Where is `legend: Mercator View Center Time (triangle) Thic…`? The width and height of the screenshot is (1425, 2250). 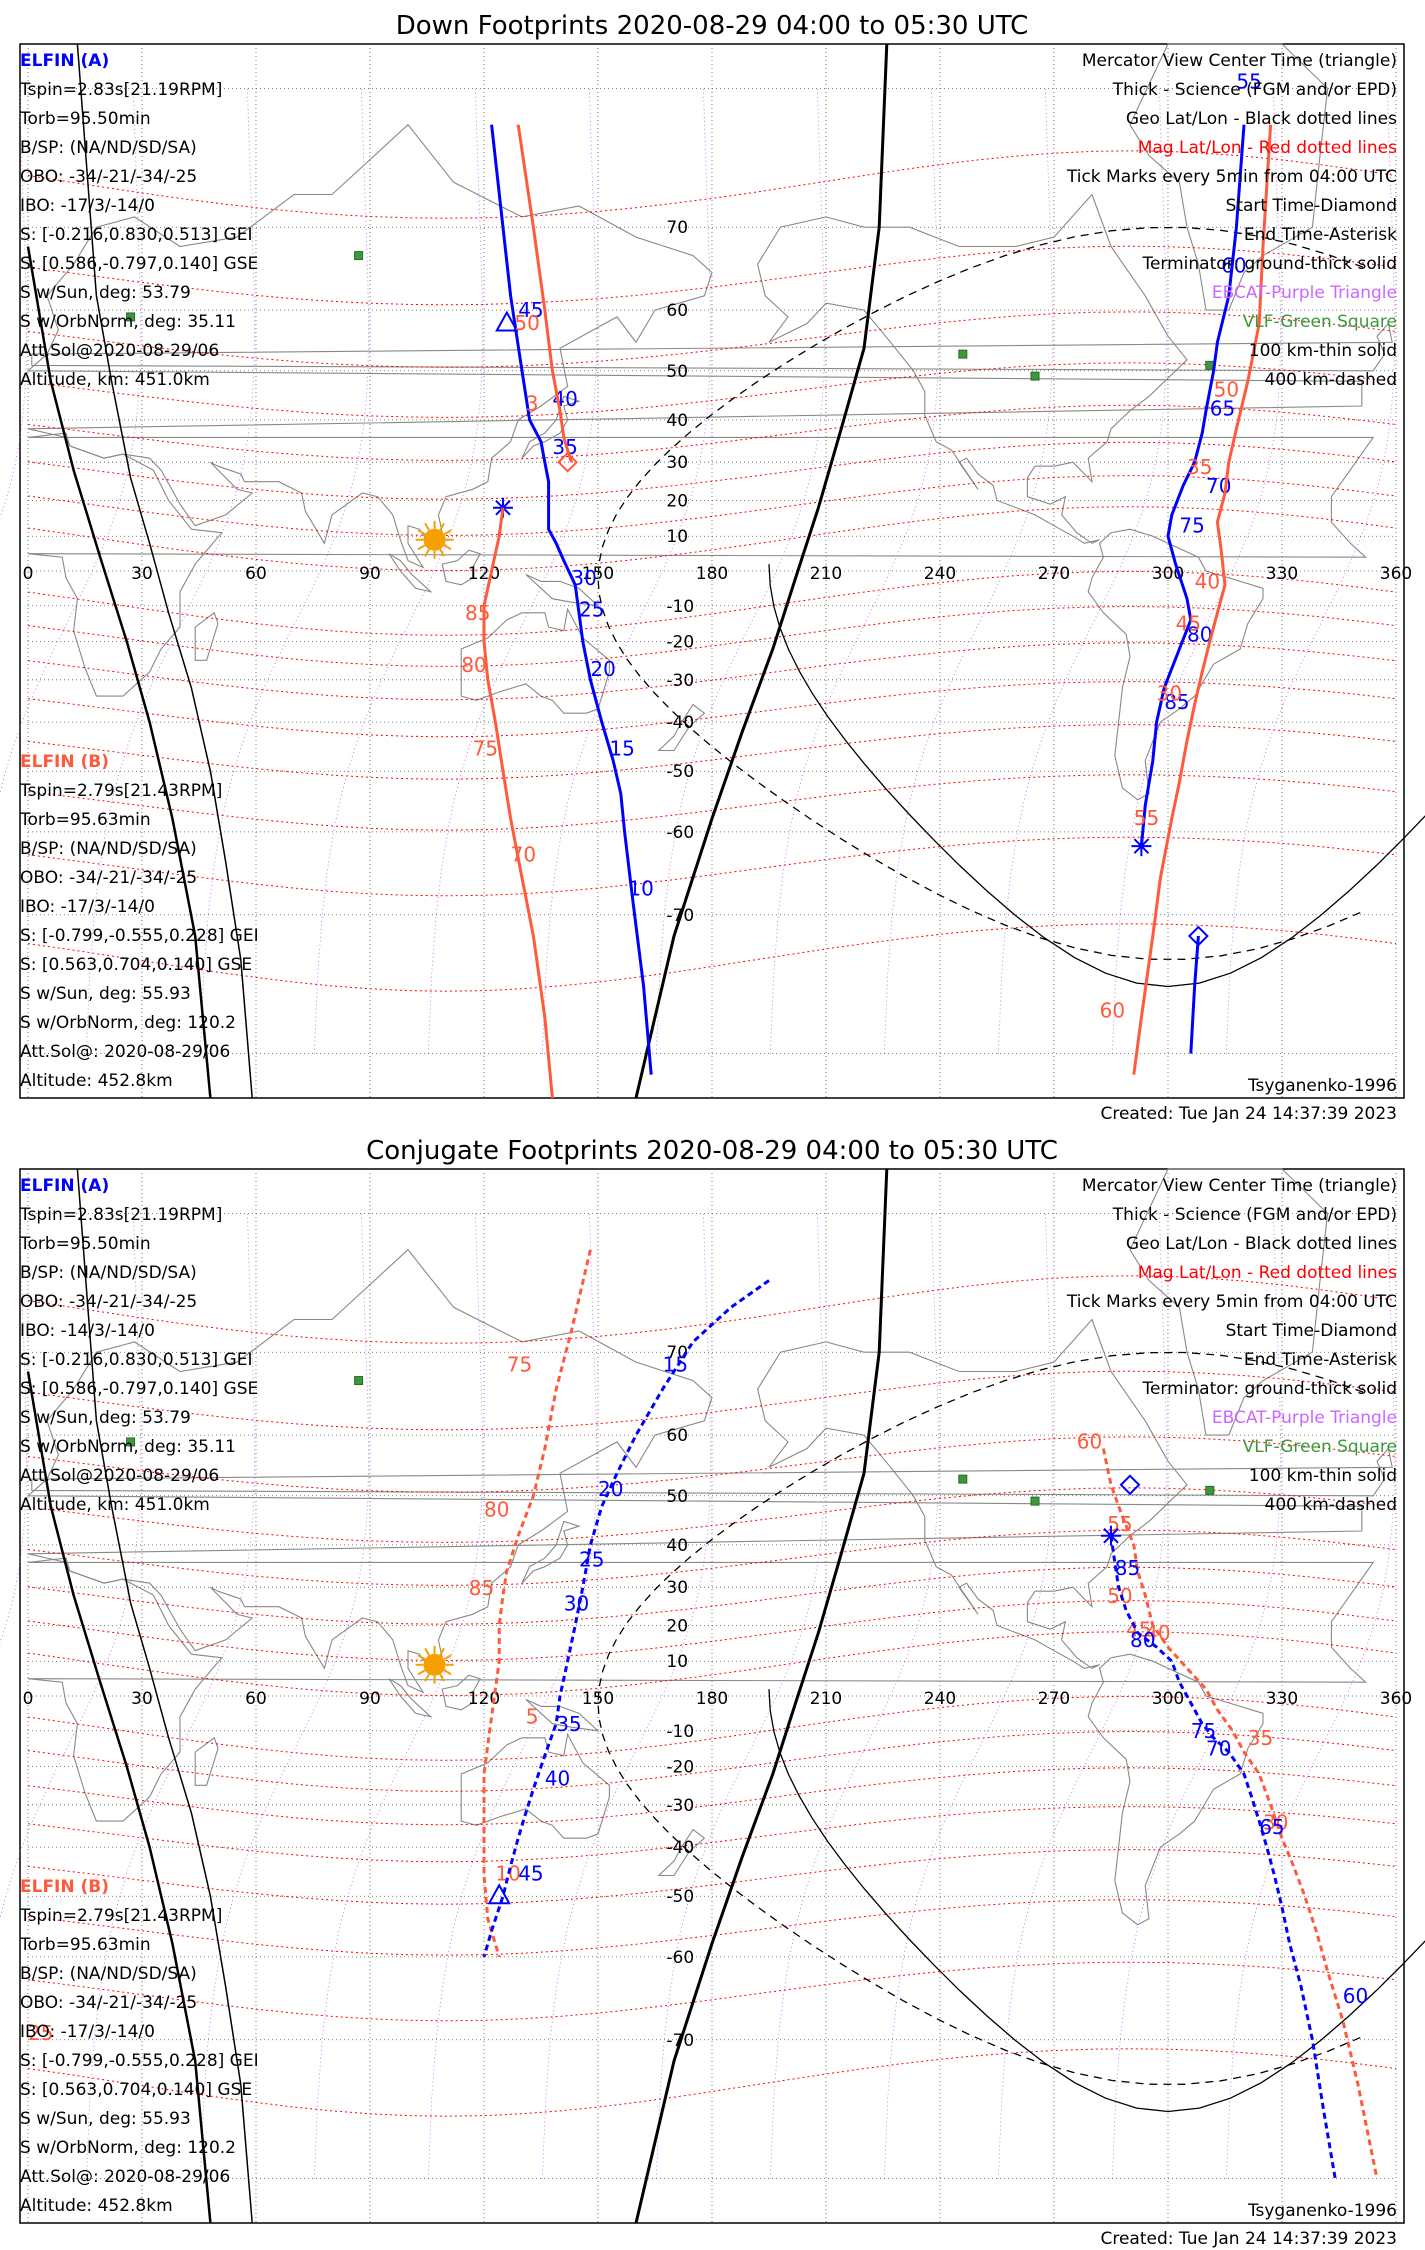
legend: Mercator View Center Time (triangle) Thic… is located at coordinates (1231, 220).